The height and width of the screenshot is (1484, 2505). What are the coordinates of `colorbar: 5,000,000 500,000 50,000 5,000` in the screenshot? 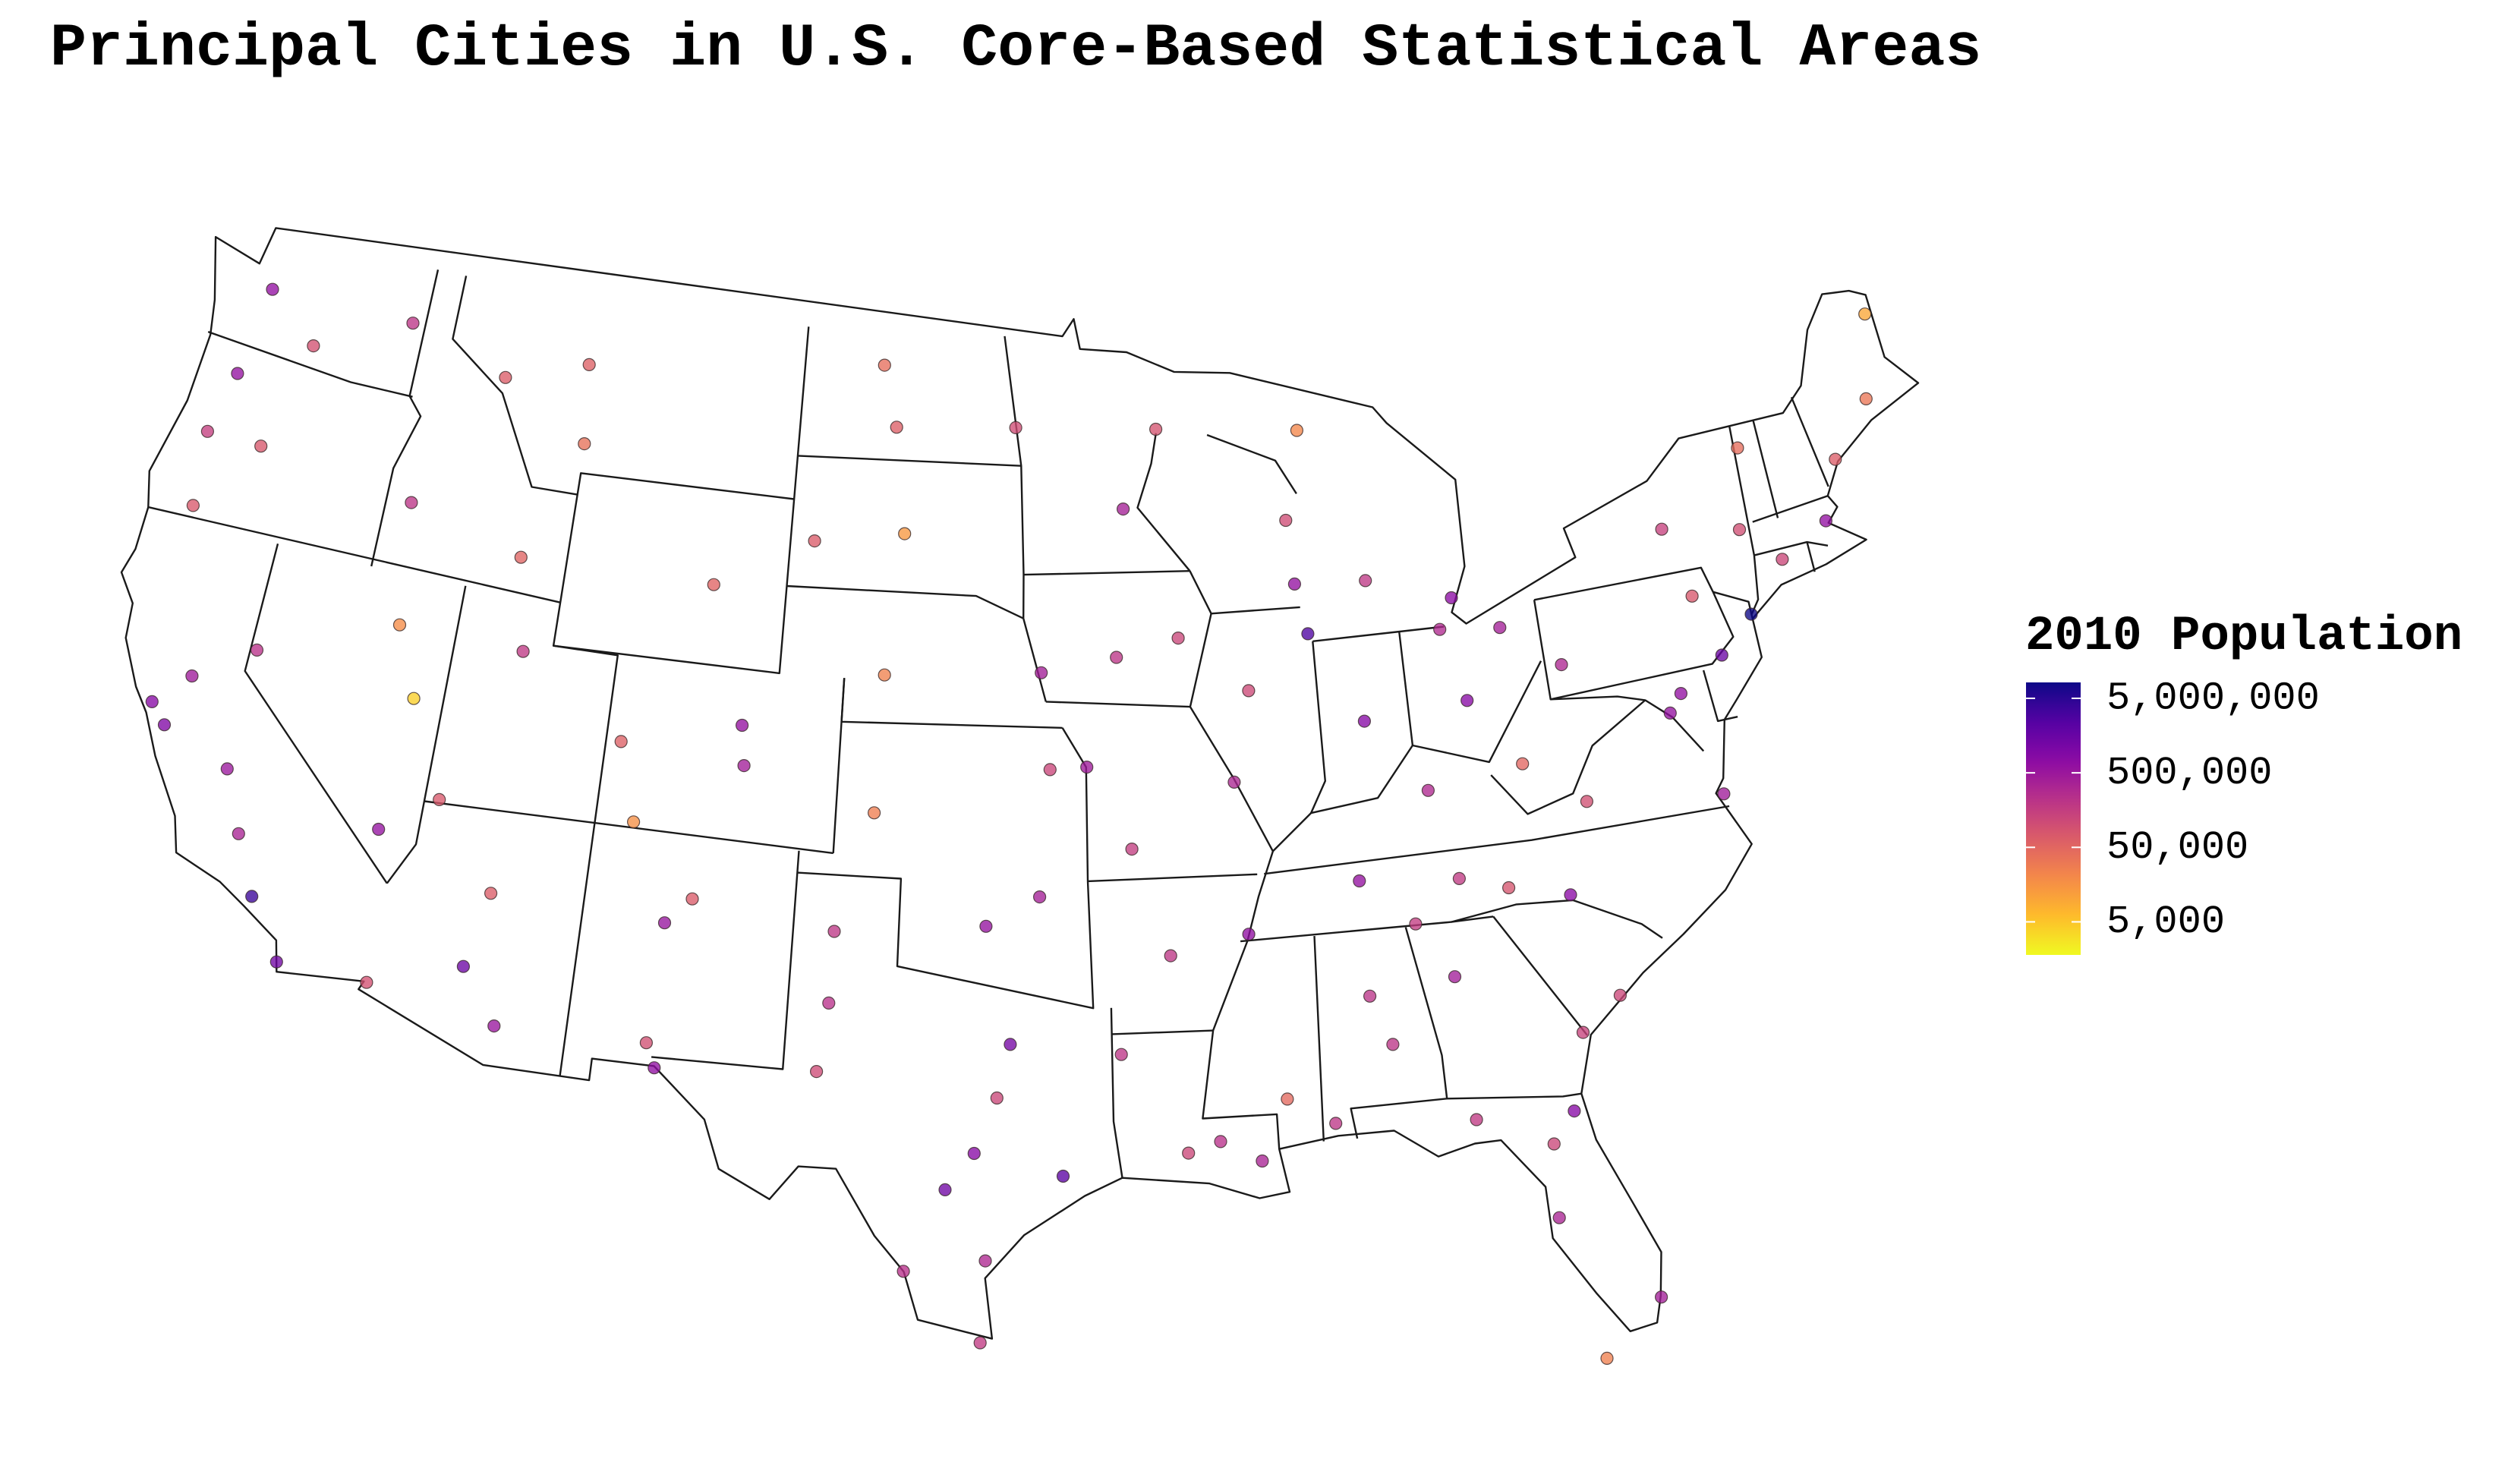 It's located at (2173, 815).